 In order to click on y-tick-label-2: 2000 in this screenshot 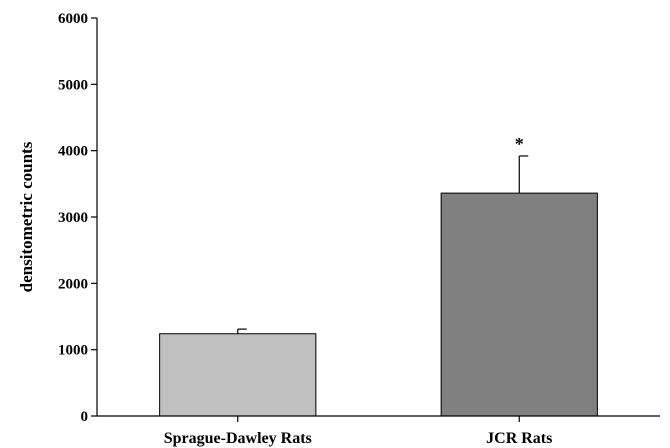, I will do `click(73, 284)`.